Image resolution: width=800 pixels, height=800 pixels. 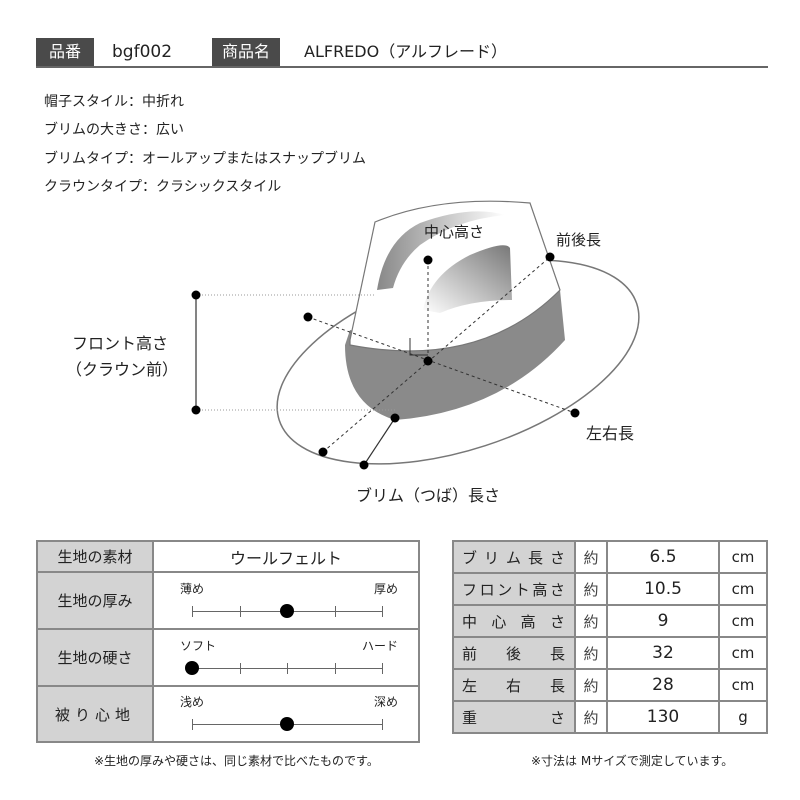 What do you see at coordinates (514, 589) in the screenshot?
I see `size-label: フロント高さ` at bounding box center [514, 589].